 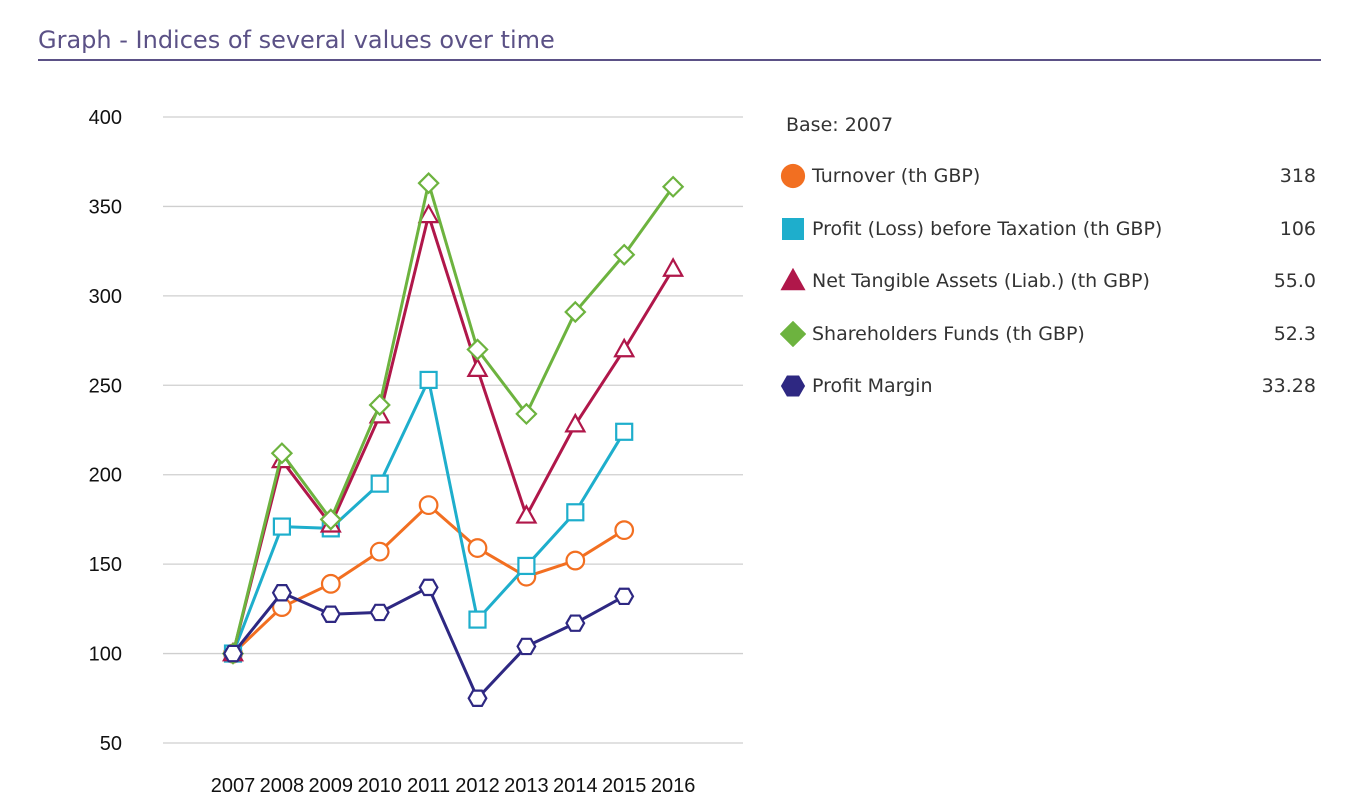 I want to click on legend-value: 52.3, so click(x=1294, y=333).